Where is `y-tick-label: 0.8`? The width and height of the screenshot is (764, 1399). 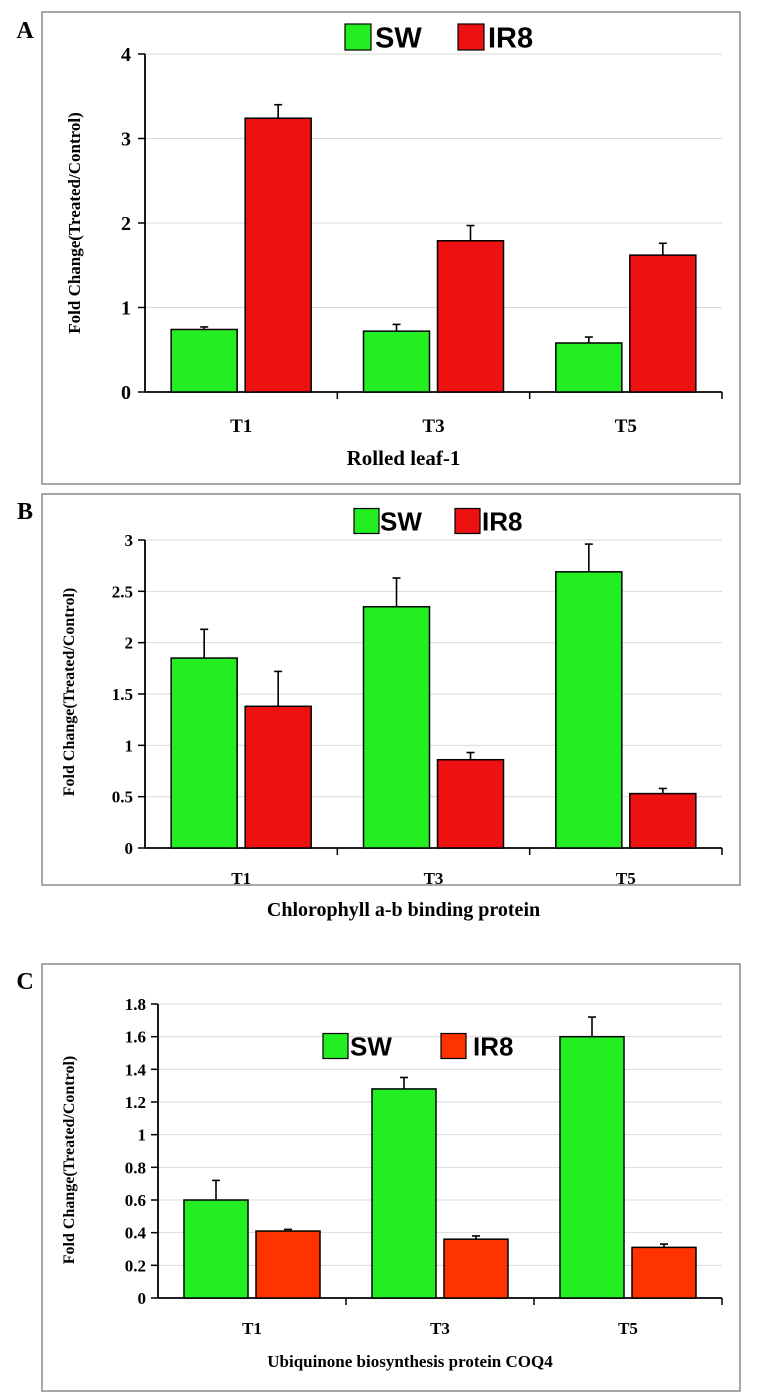 y-tick-label: 0.8 is located at coordinates (135, 1167).